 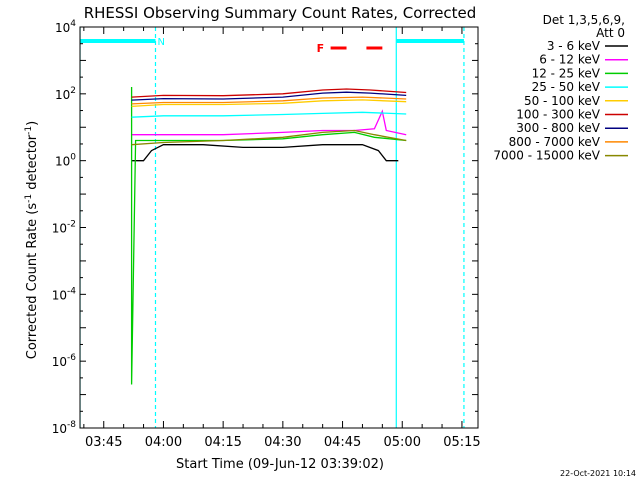 What do you see at coordinates (566, 87) in the screenshot?
I see `legend-entry-label: 25 - 50 keV` at bounding box center [566, 87].